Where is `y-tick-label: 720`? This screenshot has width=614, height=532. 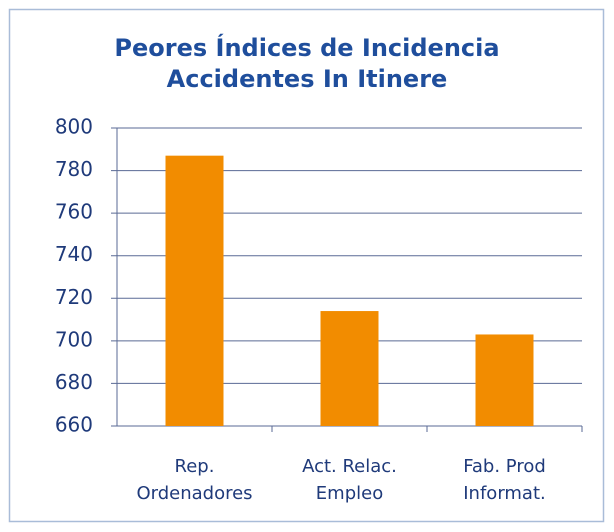
y-tick-label: 720 is located at coordinates (74, 297).